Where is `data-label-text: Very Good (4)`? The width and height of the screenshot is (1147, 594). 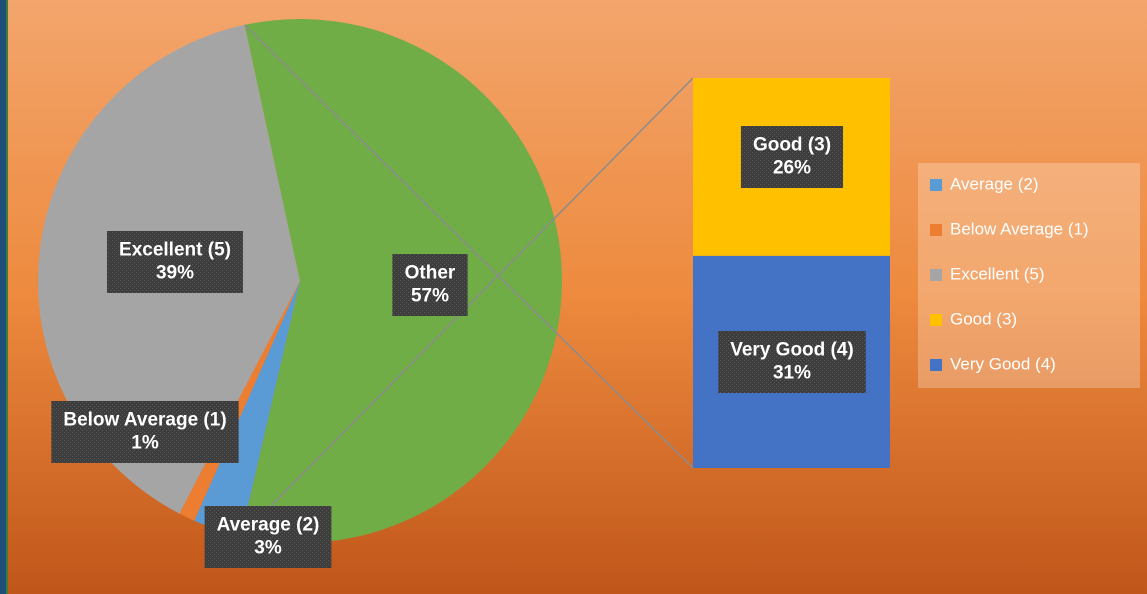 data-label-text: Very Good (4) is located at coordinates (792, 350).